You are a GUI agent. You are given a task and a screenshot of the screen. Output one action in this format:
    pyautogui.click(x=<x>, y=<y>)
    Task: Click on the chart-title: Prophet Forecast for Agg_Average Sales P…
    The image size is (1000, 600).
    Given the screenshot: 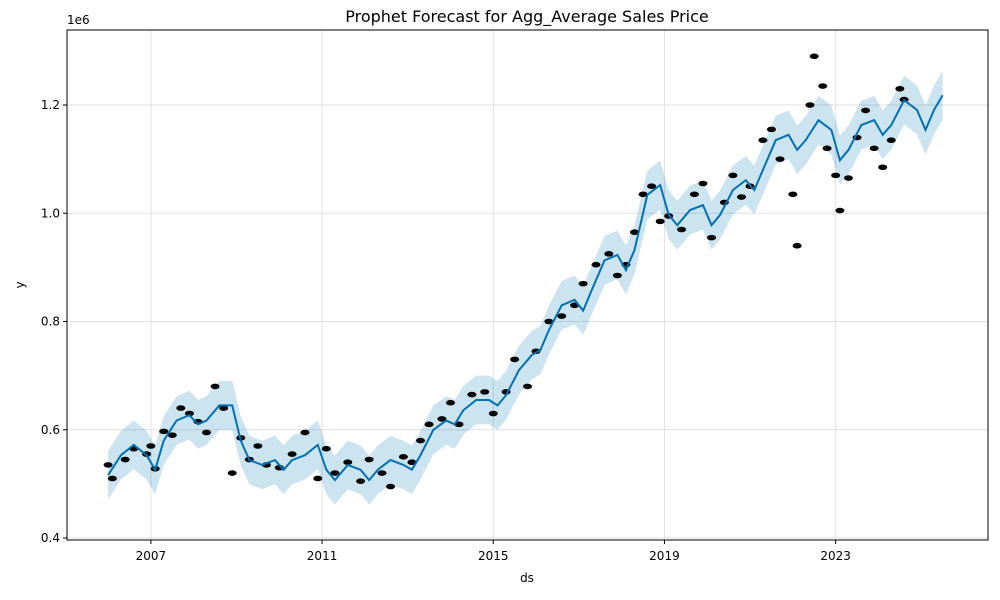 What is the action you would take?
    pyautogui.click(x=527, y=17)
    